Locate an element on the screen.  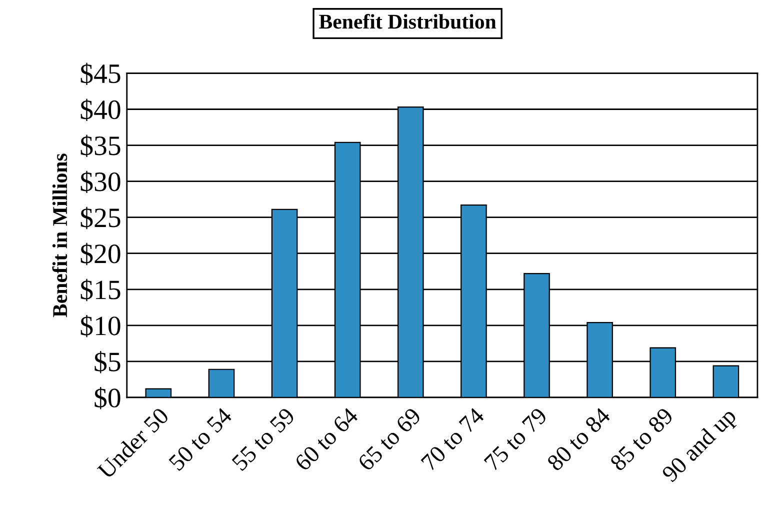
x-tick-label: 70 to 74 is located at coordinates (453, 439).